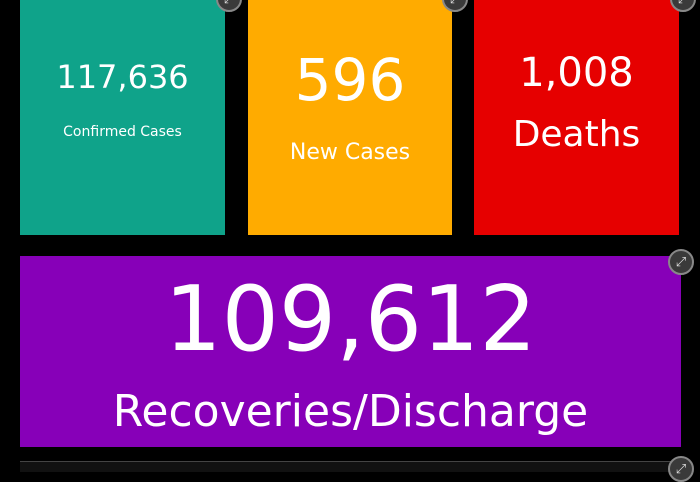 Image resolution: width=700 pixels, height=482 pixels. Describe the element at coordinates (350, 152) in the screenshot. I see `new-cases-label: New Cases` at that location.